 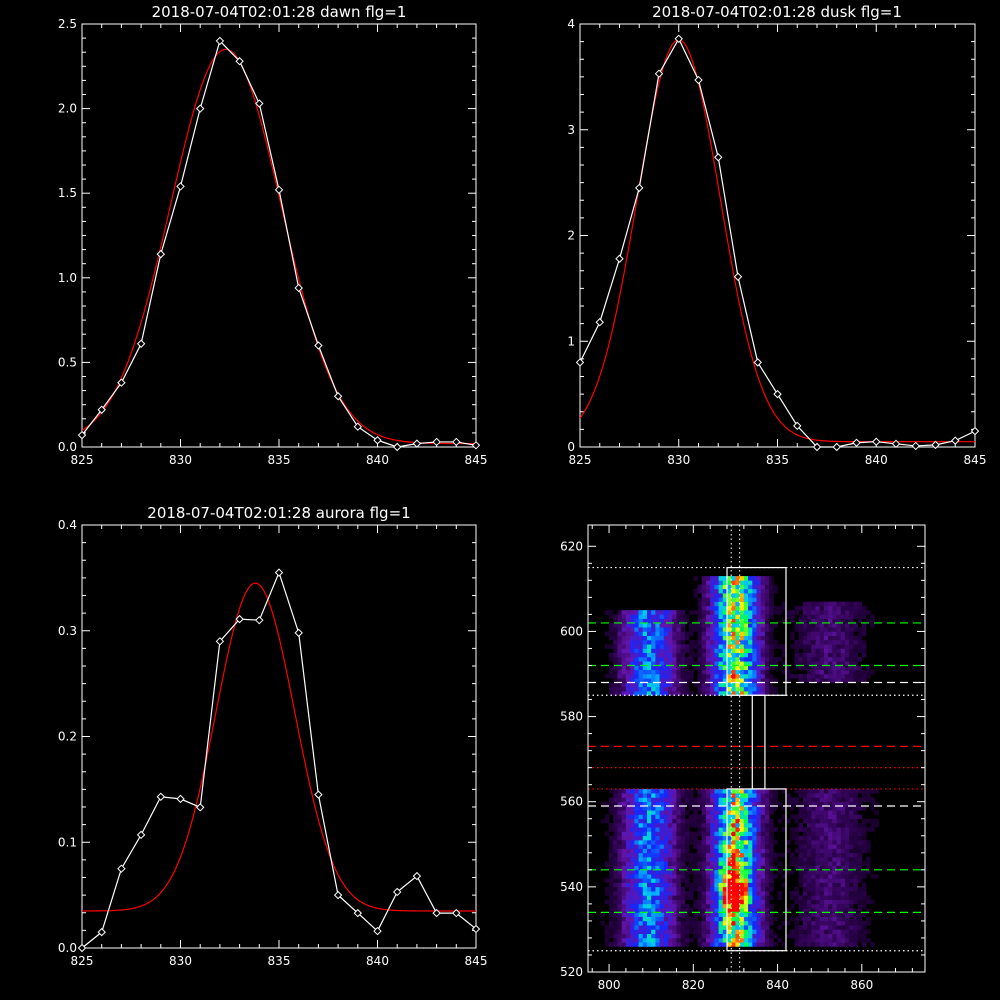 What do you see at coordinates (121, 382) in the screenshot?
I see `dawn-data-point` at bounding box center [121, 382].